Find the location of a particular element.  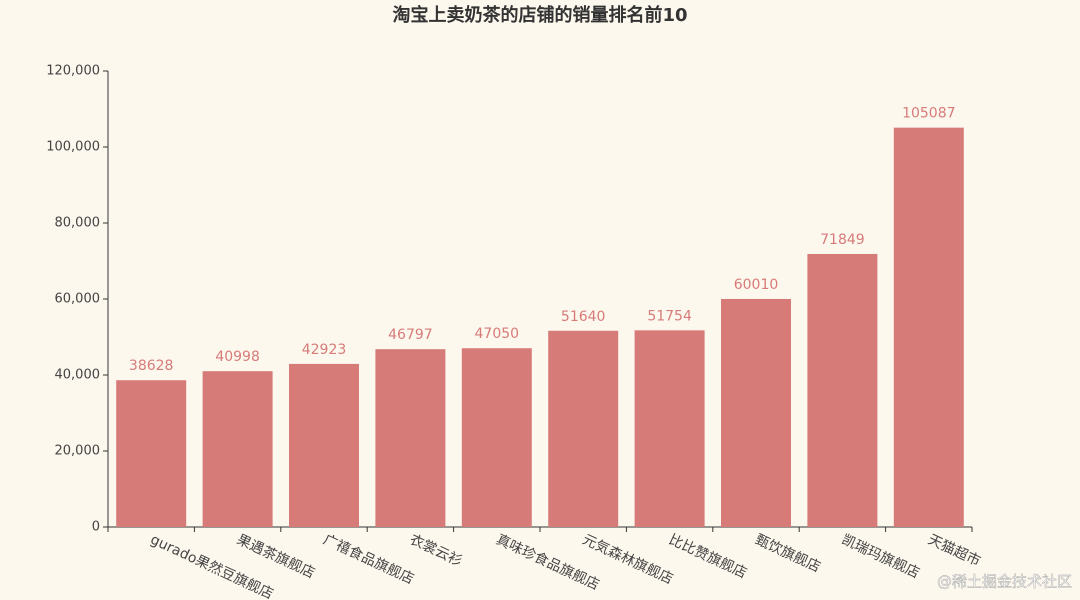

y-tick-label: 80,000 is located at coordinates (78, 223).